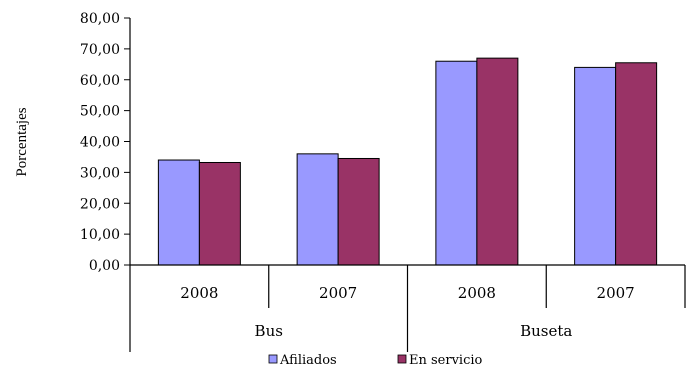 The height and width of the screenshot is (368, 690). What do you see at coordinates (546, 331) in the screenshot?
I see `x-group-label: Buseta` at bounding box center [546, 331].